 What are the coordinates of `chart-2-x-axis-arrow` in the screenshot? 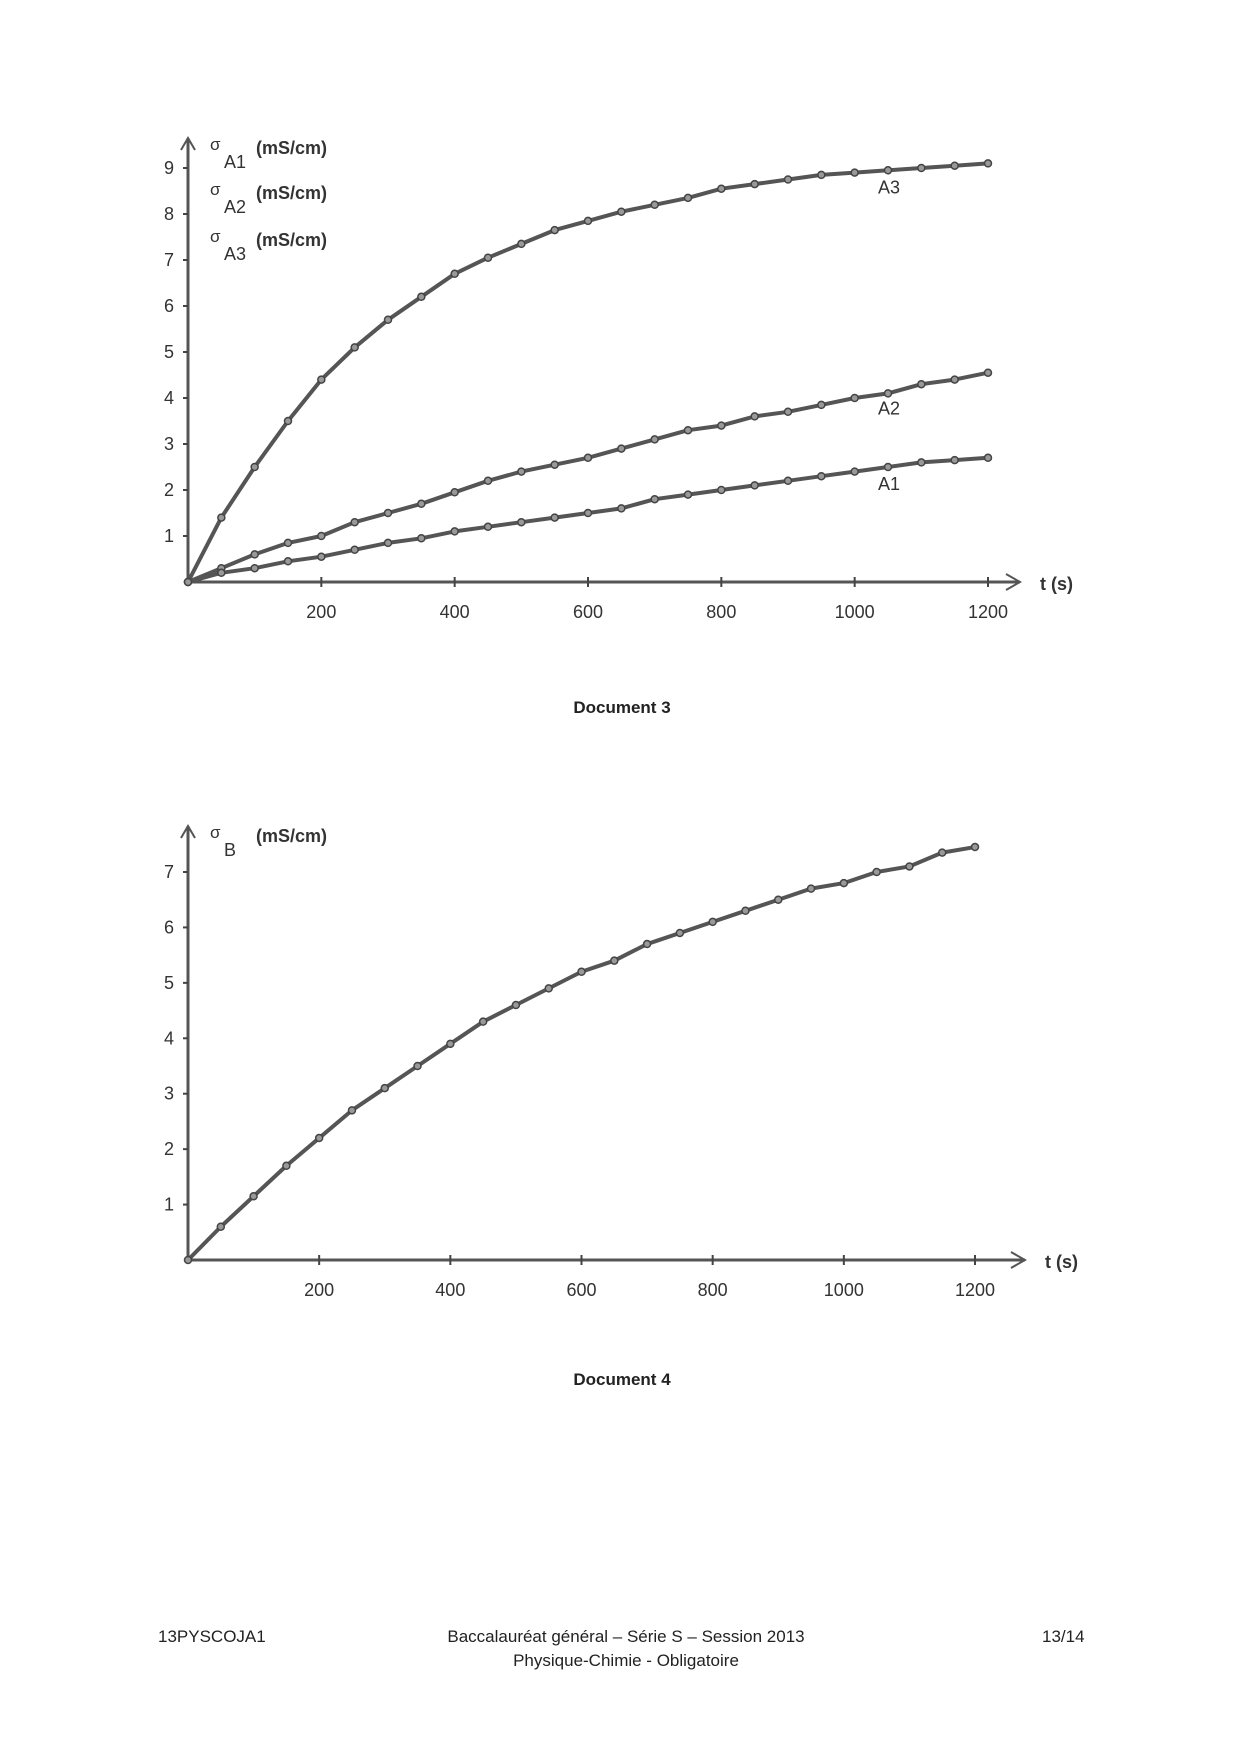 It's located at (1019, 1260).